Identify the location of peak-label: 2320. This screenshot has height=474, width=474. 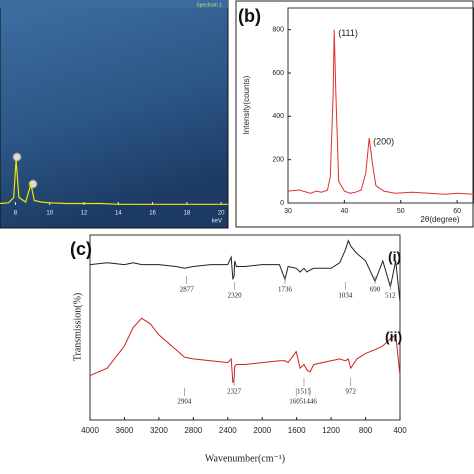
(235, 296).